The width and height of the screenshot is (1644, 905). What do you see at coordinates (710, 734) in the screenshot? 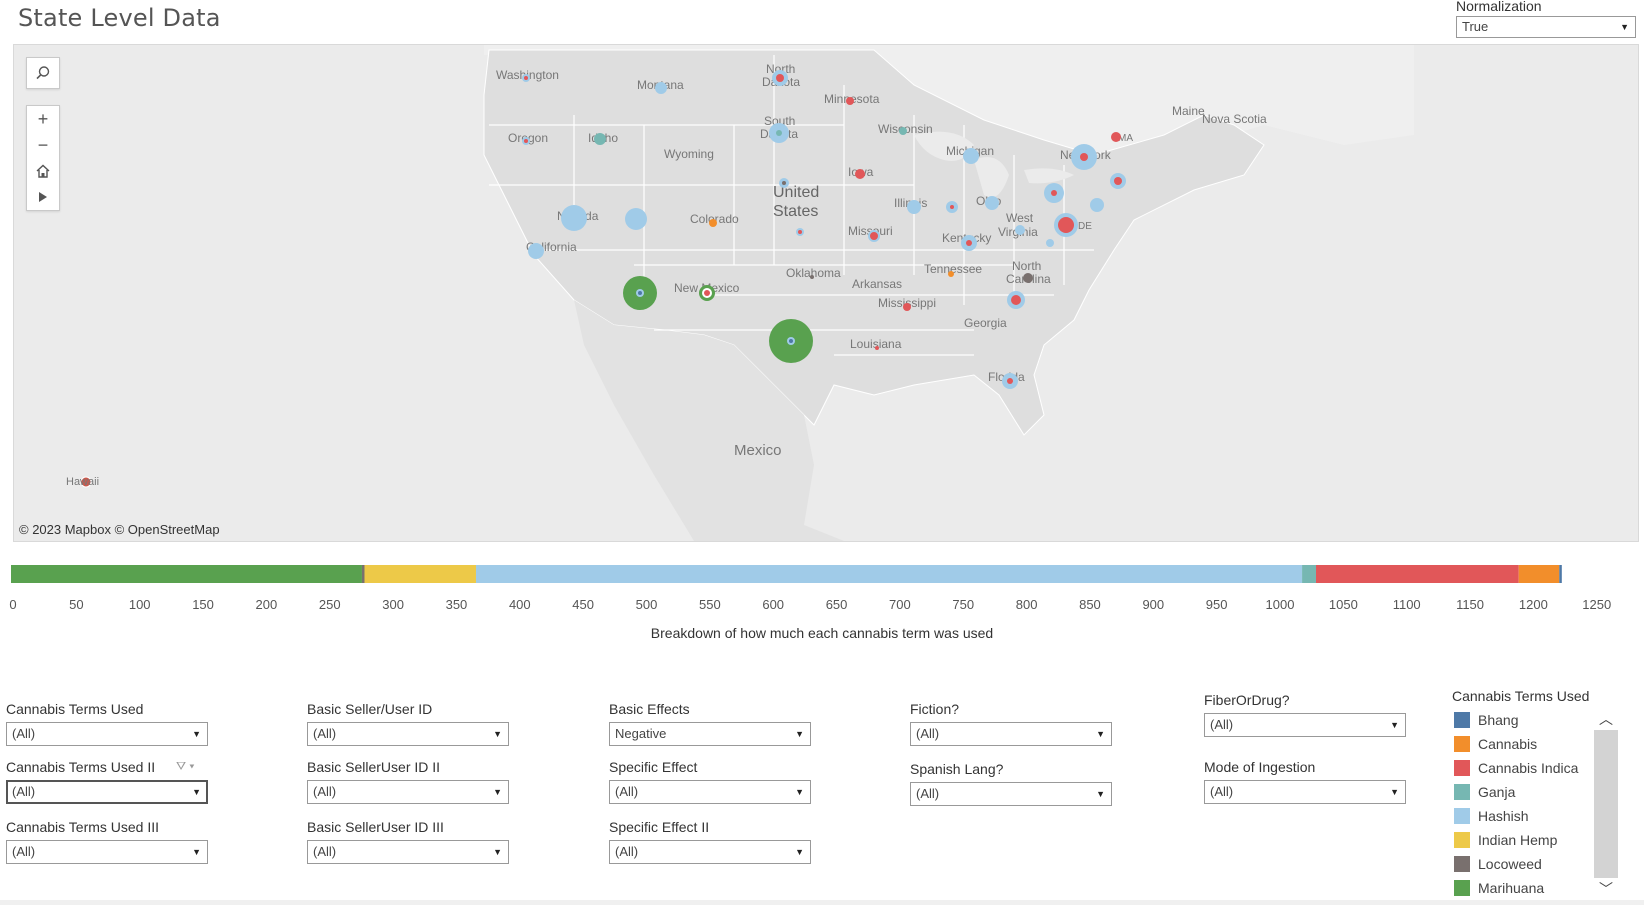
I see `filter-dropdown: Negative ▼` at bounding box center [710, 734].